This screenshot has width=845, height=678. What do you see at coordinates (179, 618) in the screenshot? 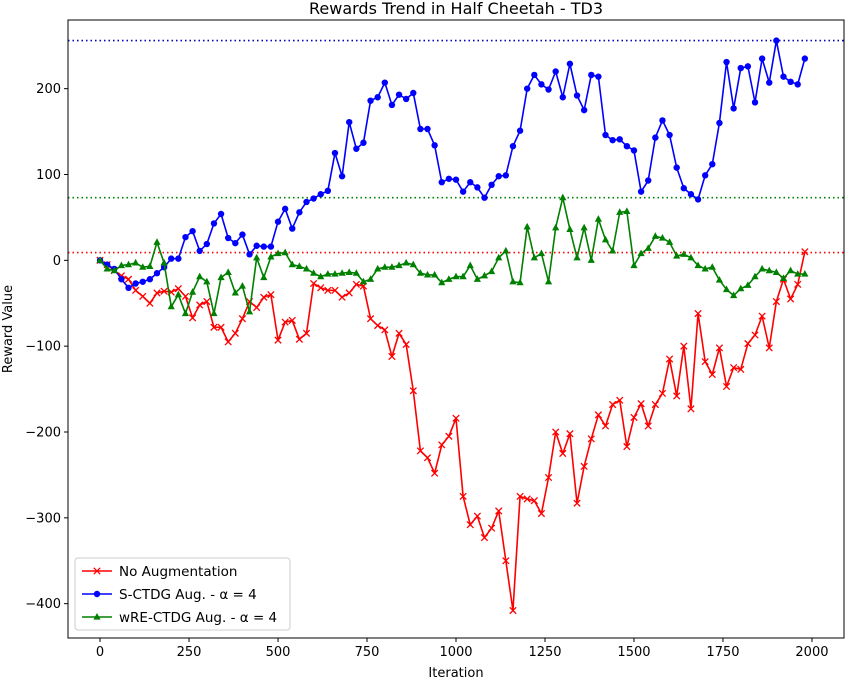
I see `legend-item-wre-ctdg: wRE-CTDG Aug. - α = 4` at bounding box center [179, 618].